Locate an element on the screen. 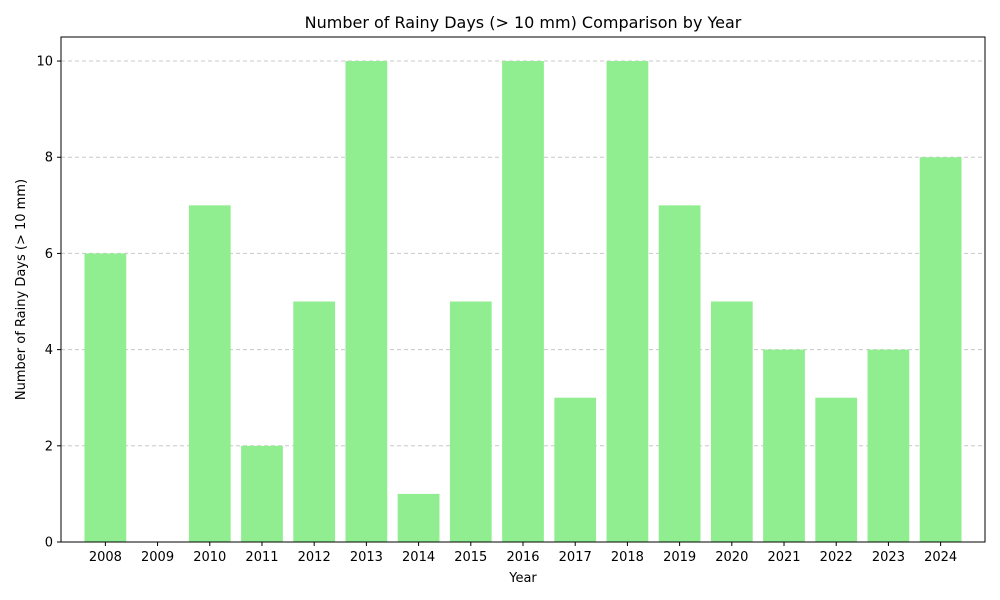 This screenshot has height=600, width=1000. x-tick-label: 2022 is located at coordinates (836, 557).